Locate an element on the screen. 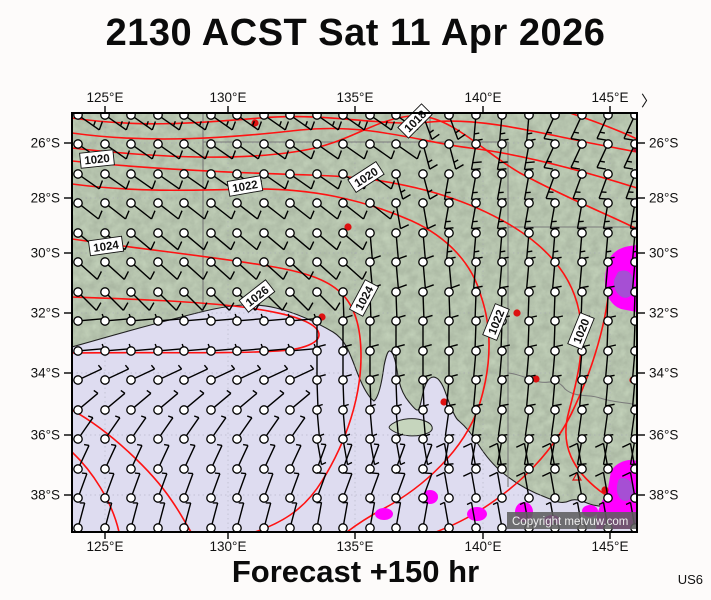 This screenshot has width=711, height=600. lon-label-bottom: 135°E is located at coordinates (355, 546).